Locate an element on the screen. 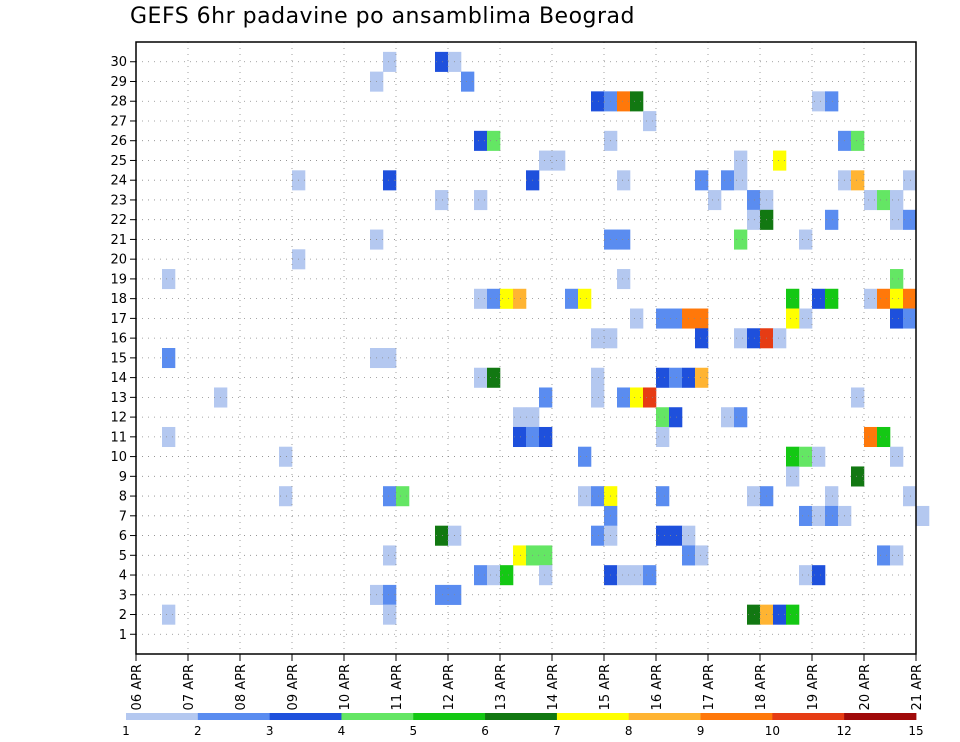  colorbar: 12345678910121520 is located at coordinates (523, 725).